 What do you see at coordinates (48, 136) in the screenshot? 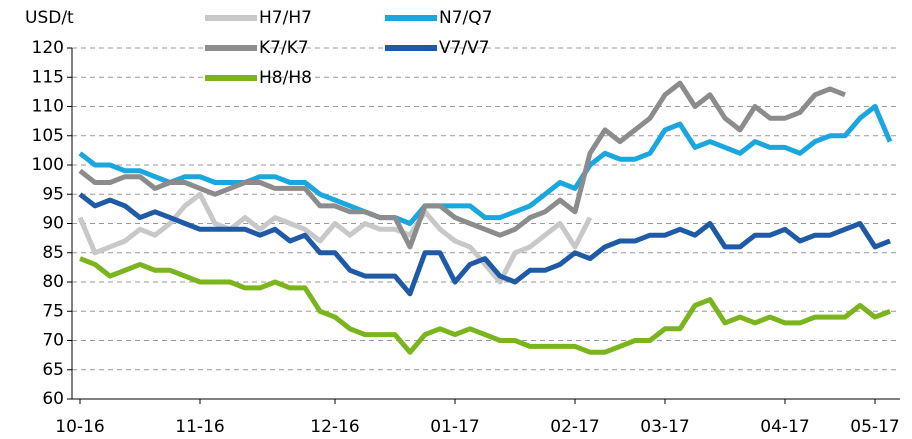
I see `y-tick-label: 105` at bounding box center [48, 136].